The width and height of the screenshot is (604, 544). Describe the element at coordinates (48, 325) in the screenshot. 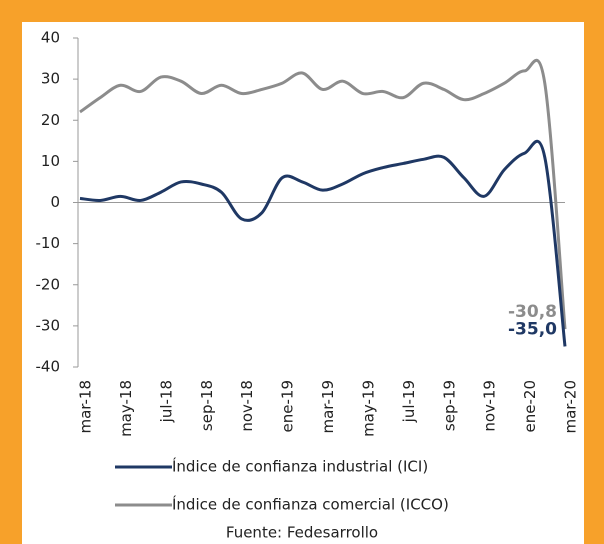

I see `y-tick-label: -30` at that location.